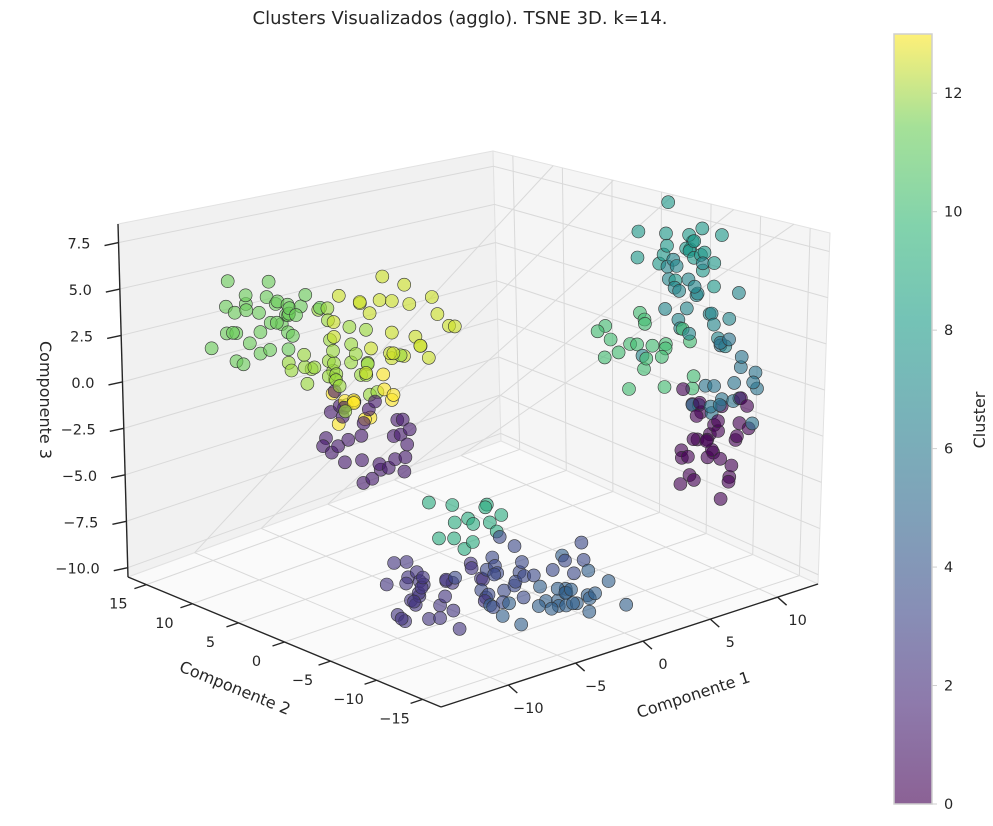 This screenshot has width=993, height=826. What do you see at coordinates (123, 400) in the screenshot?
I see `axis-line-z` at bounding box center [123, 400].